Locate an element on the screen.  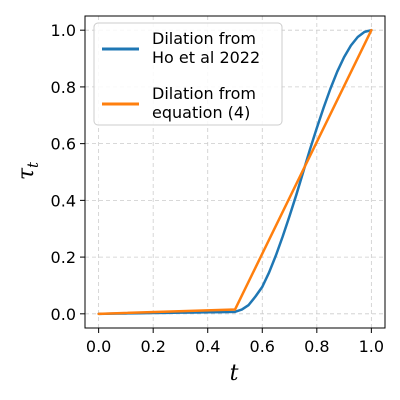
y-tick-label: 1.0 is located at coordinates (63, 30).